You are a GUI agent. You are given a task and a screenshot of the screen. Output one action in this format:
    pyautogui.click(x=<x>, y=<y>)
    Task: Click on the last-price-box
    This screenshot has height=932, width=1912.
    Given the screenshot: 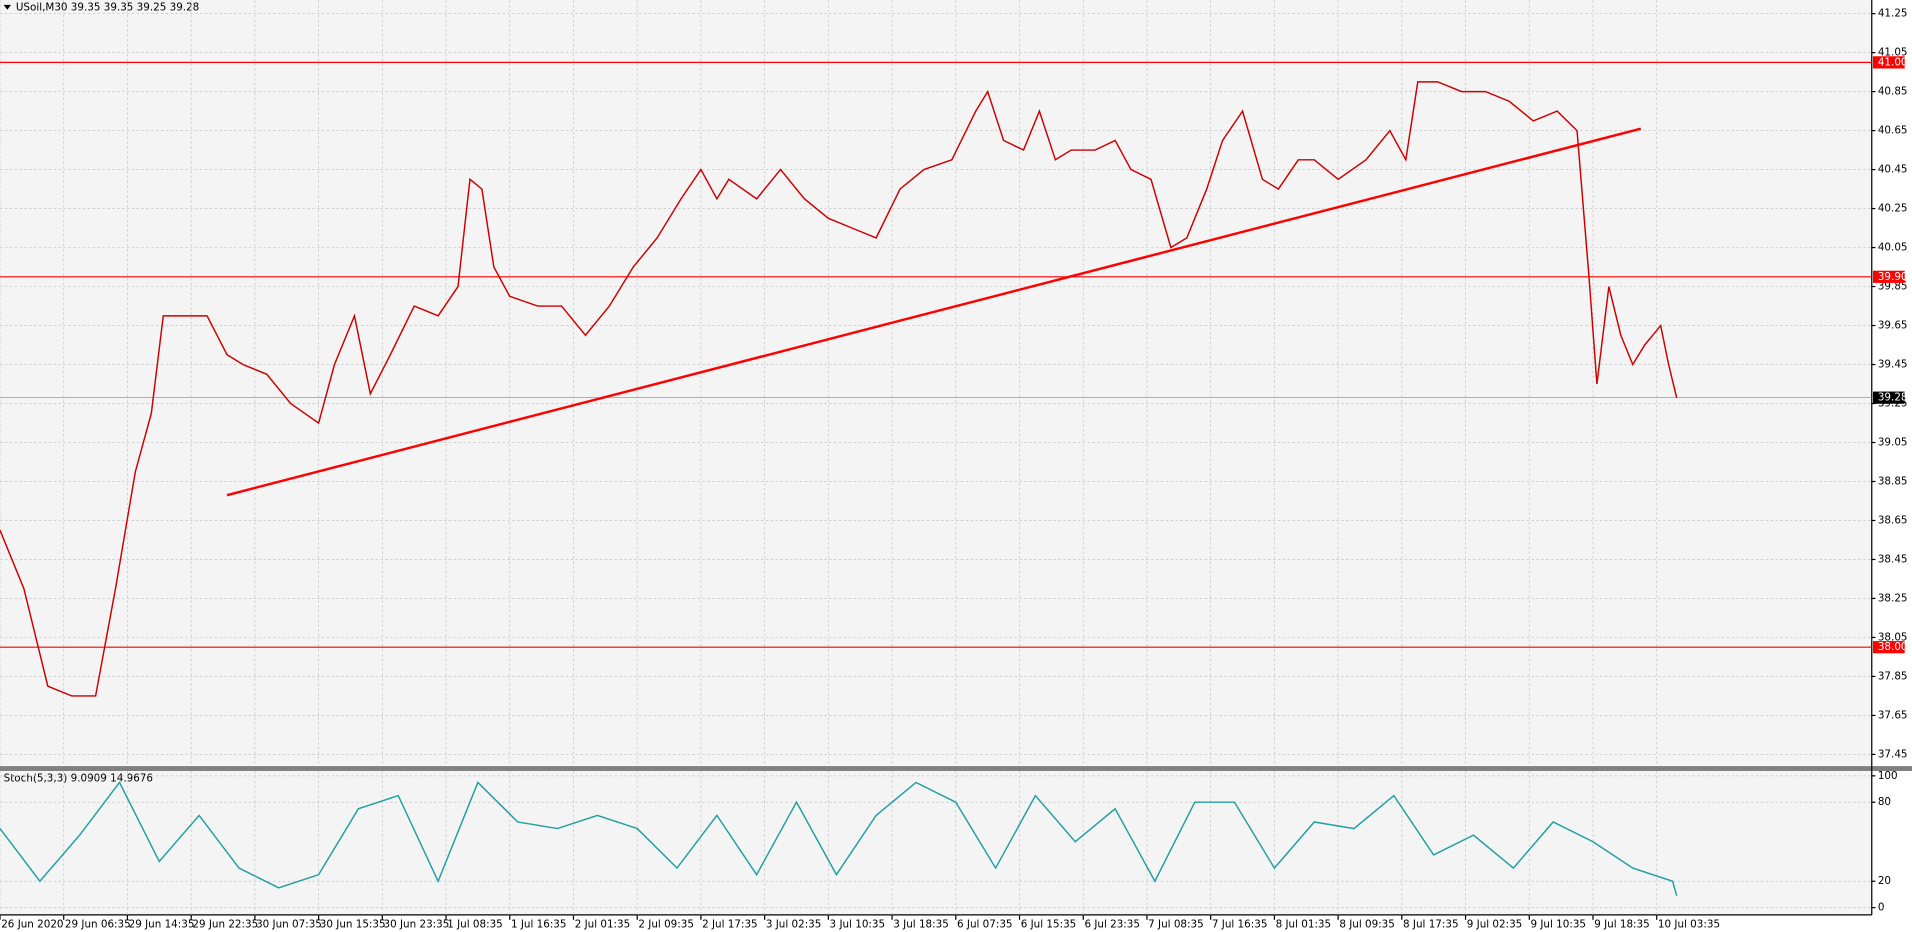 What is the action you would take?
    pyautogui.click(x=1888, y=397)
    